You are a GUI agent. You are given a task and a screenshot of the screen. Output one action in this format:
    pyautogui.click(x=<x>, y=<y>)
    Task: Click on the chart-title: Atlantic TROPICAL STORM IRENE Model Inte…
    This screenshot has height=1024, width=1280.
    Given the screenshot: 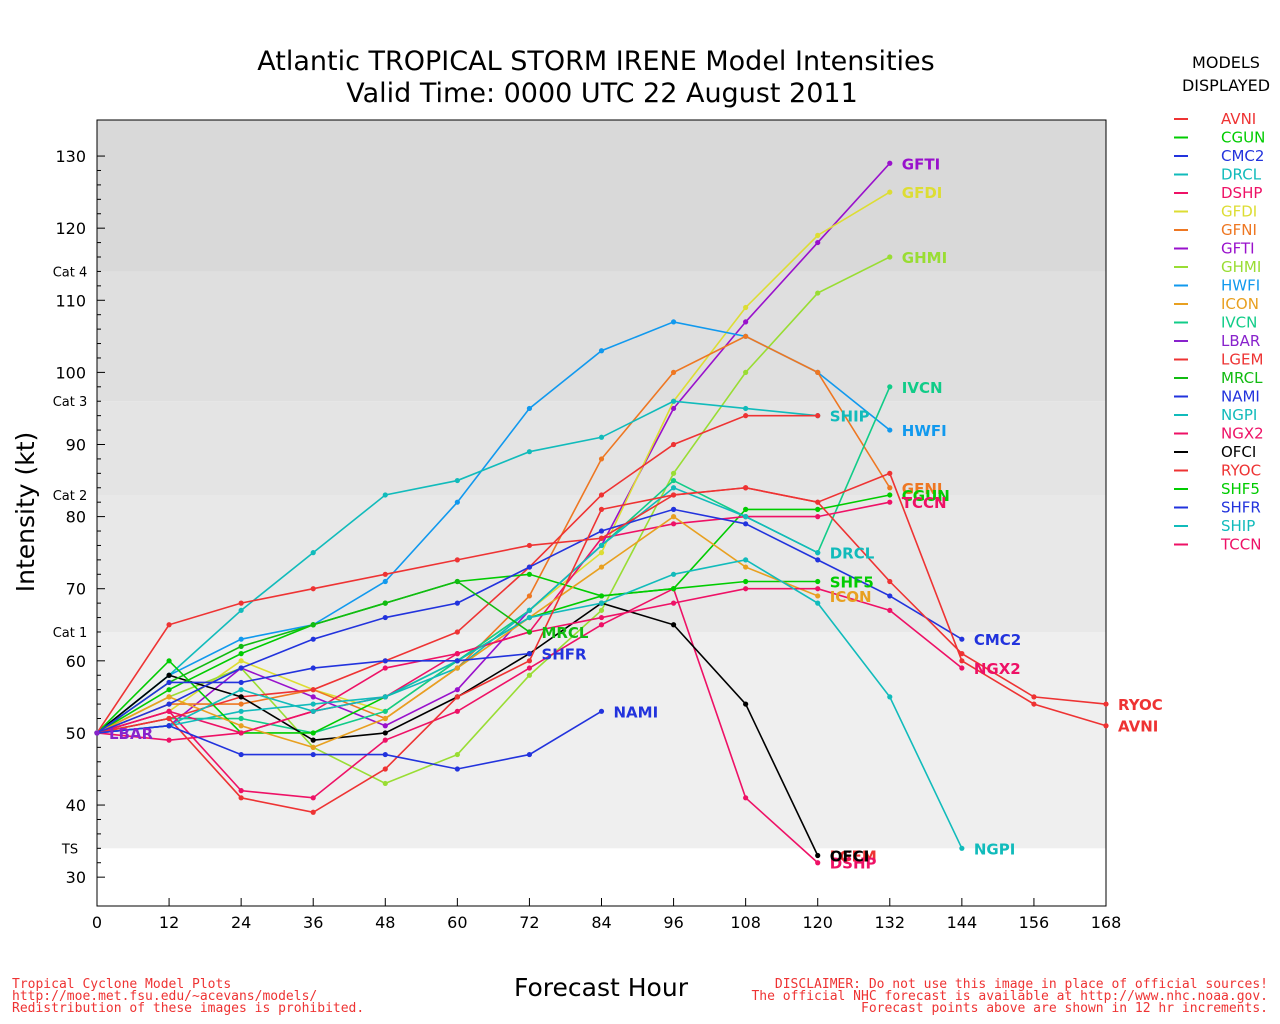 What is the action you would take?
    pyautogui.click(x=595, y=61)
    